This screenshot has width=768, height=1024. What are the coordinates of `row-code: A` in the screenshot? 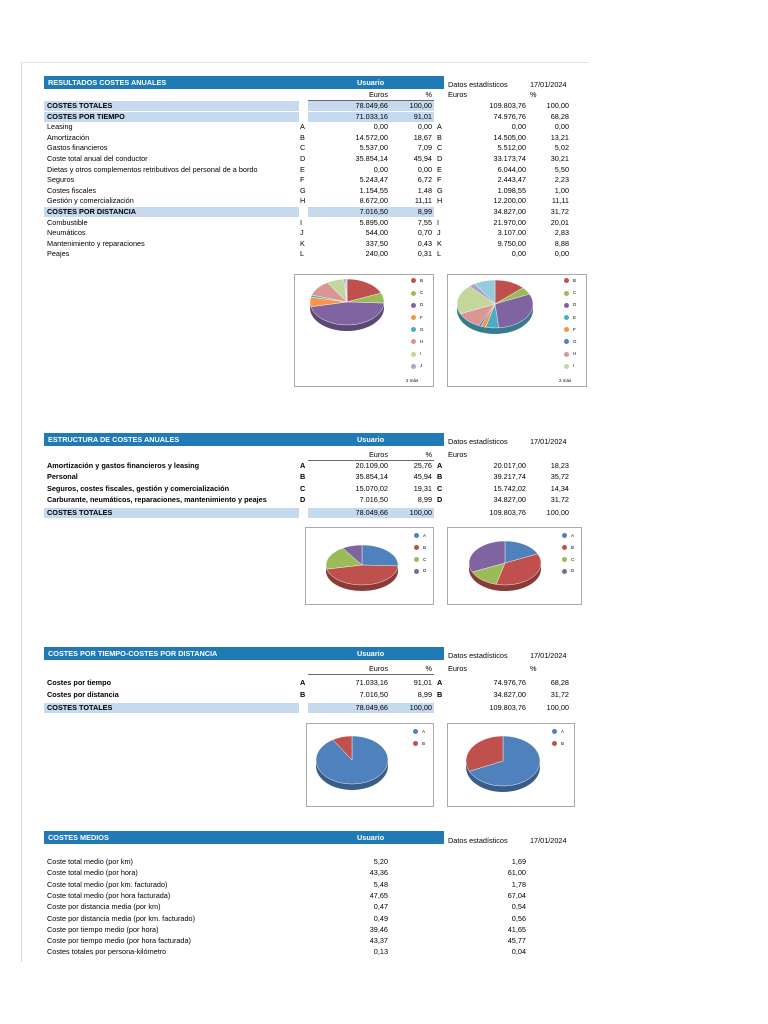 It's located at (303, 465).